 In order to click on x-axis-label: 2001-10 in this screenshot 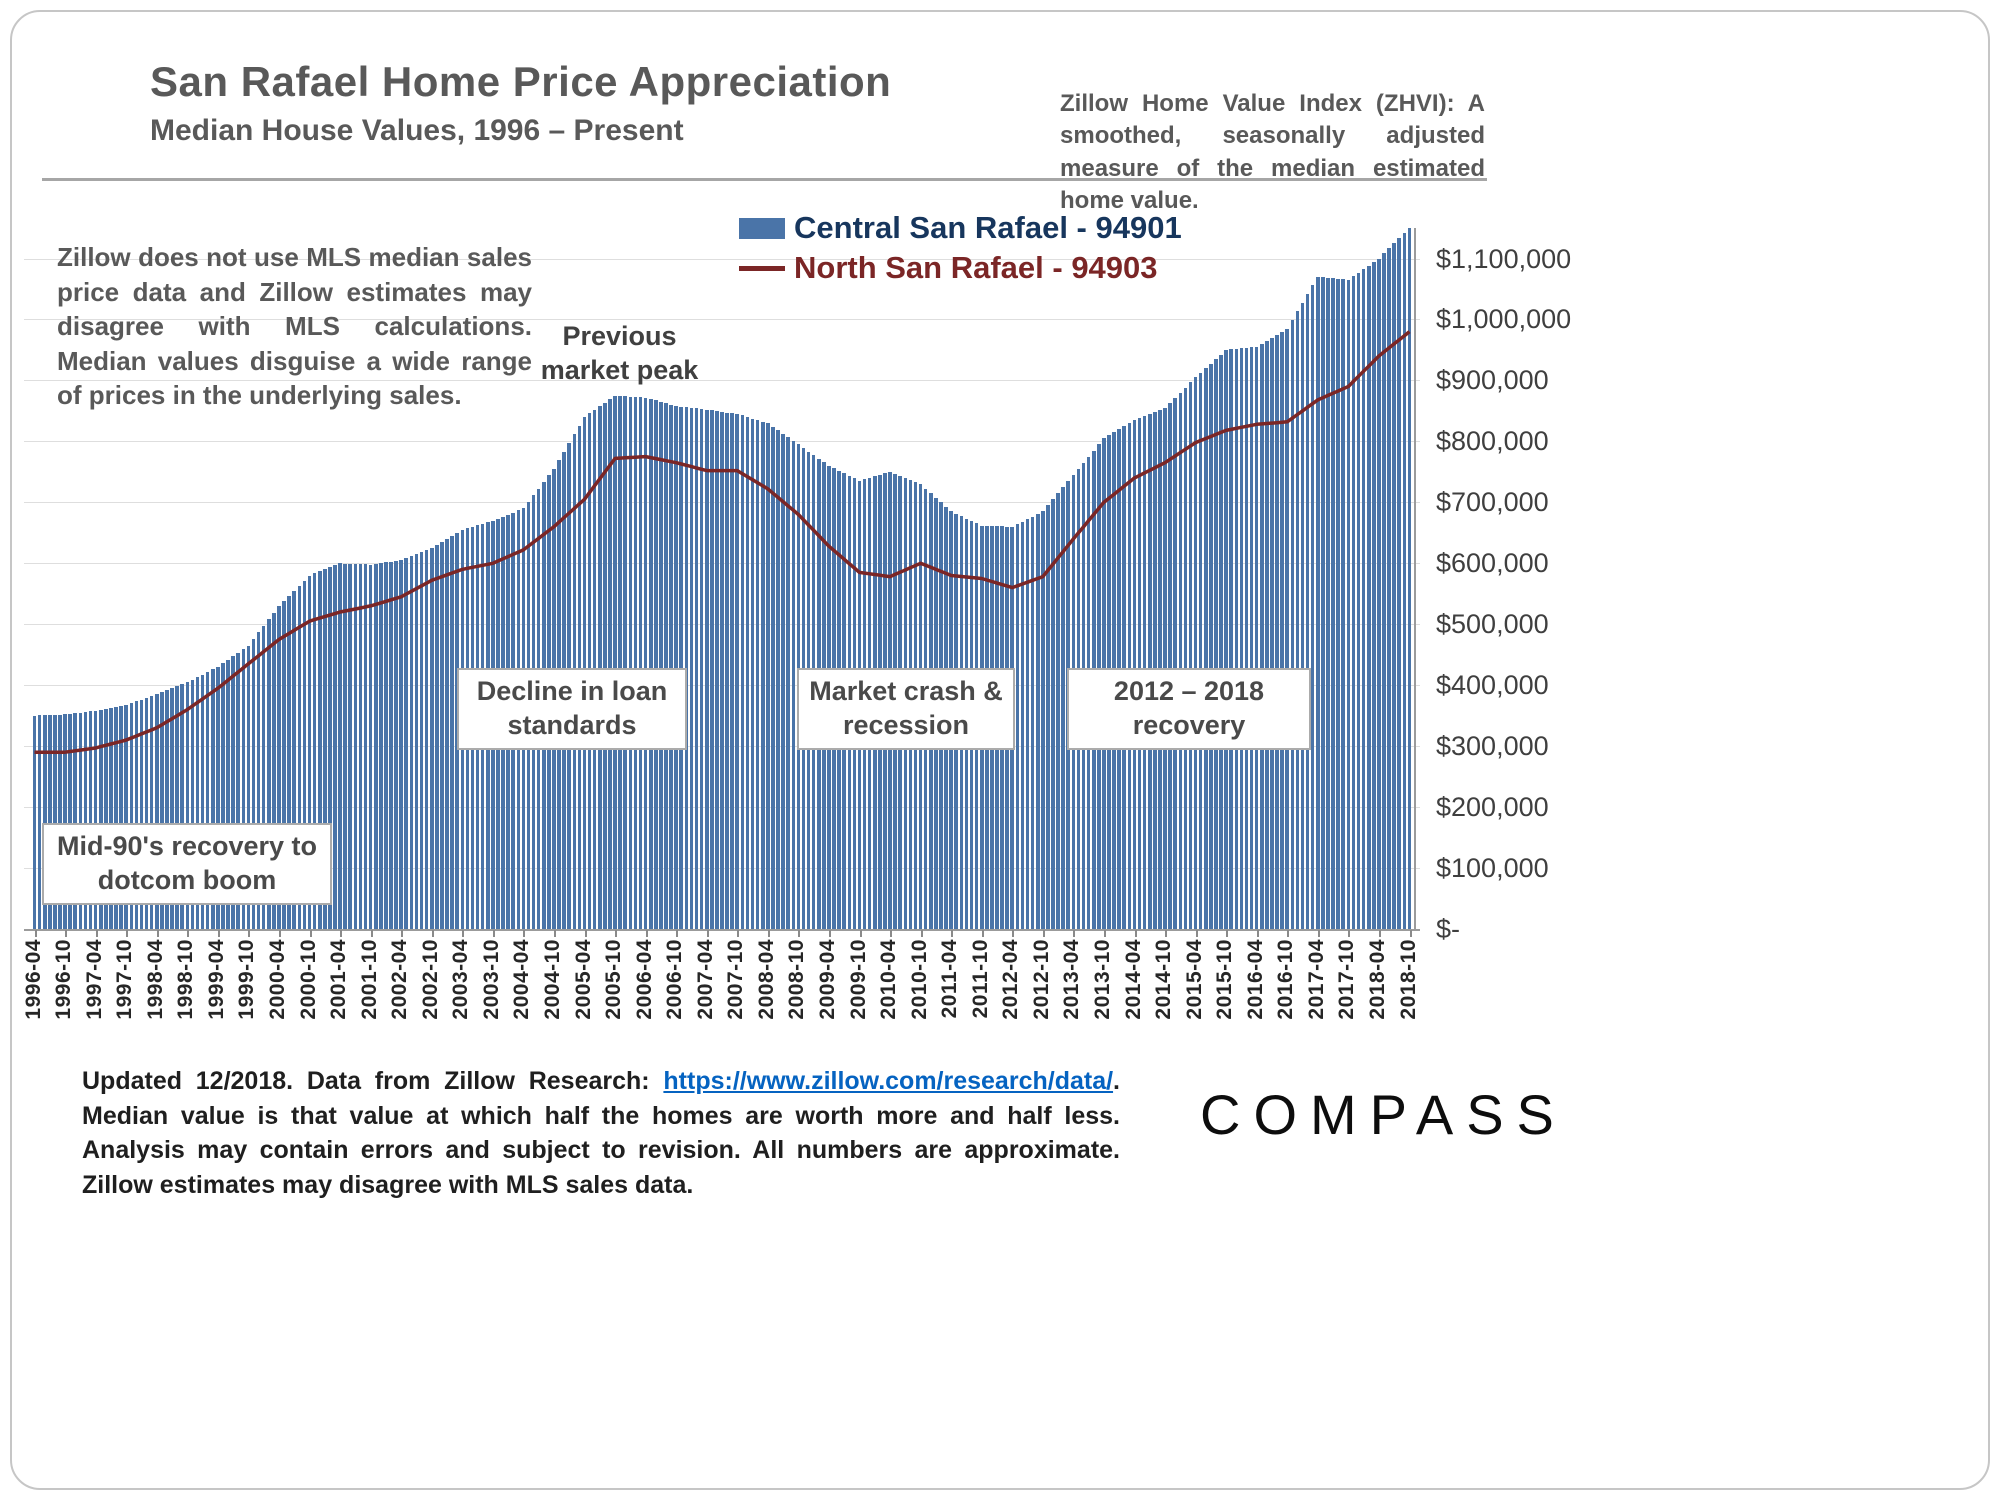, I will do `click(369, 979)`.